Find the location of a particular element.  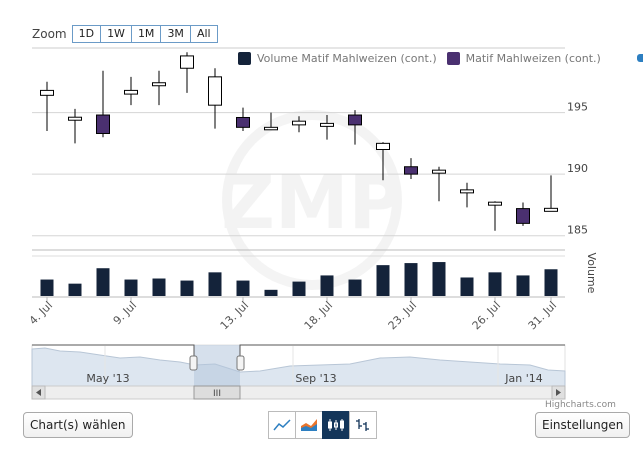

arrow-left-icon is located at coordinates (38, 392).